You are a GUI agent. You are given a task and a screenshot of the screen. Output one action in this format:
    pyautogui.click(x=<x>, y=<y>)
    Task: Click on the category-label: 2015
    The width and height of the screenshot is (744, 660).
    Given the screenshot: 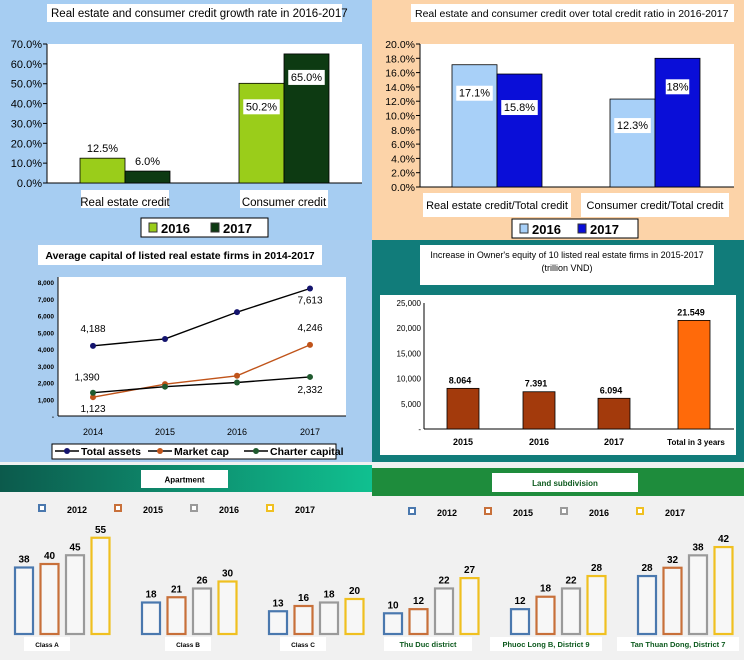 What is the action you would take?
    pyautogui.click(x=463, y=442)
    